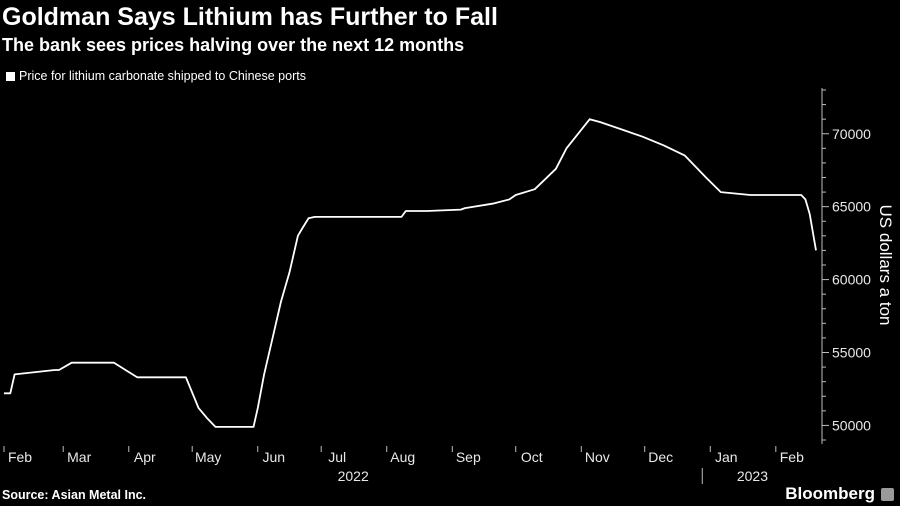 The width and height of the screenshot is (900, 506). Describe the element at coordinates (79, 457) in the screenshot. I see `x-tick-label: Mar` at that location.